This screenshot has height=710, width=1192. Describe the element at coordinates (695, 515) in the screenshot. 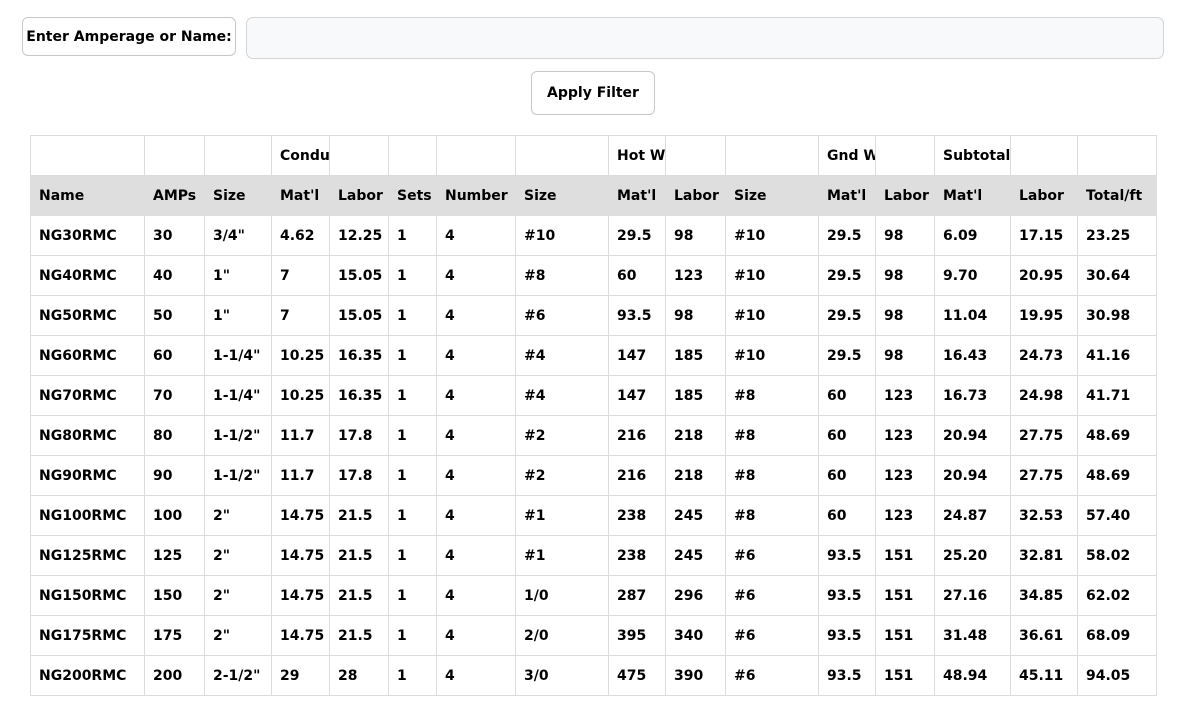

I see `table-cell: 245` at that location.